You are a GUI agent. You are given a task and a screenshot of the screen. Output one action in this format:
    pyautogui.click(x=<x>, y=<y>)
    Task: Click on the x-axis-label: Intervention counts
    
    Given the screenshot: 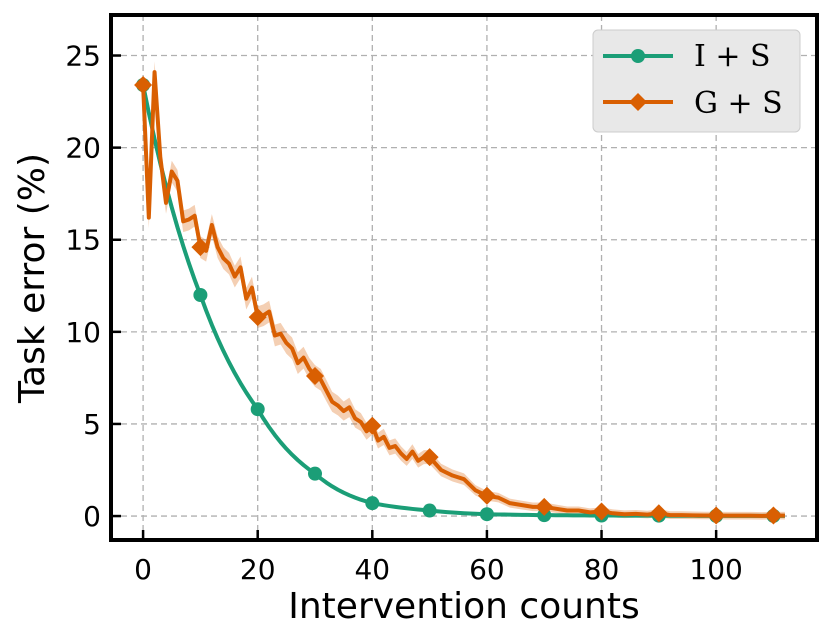 What is the action you would take?
    pyautogui.click(x=464, y=606)
    